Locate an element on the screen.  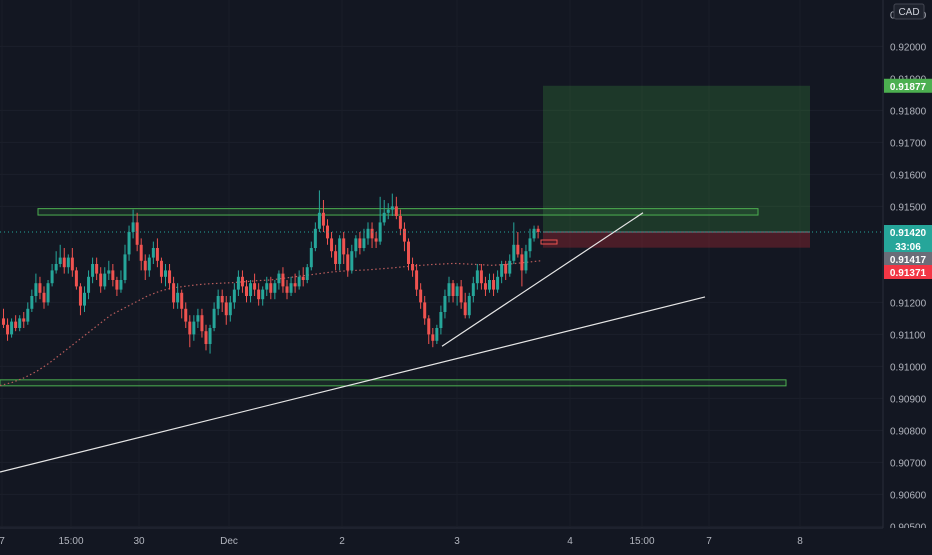
stop-price-label: 0.91371 is located at coordinates (908, 272).